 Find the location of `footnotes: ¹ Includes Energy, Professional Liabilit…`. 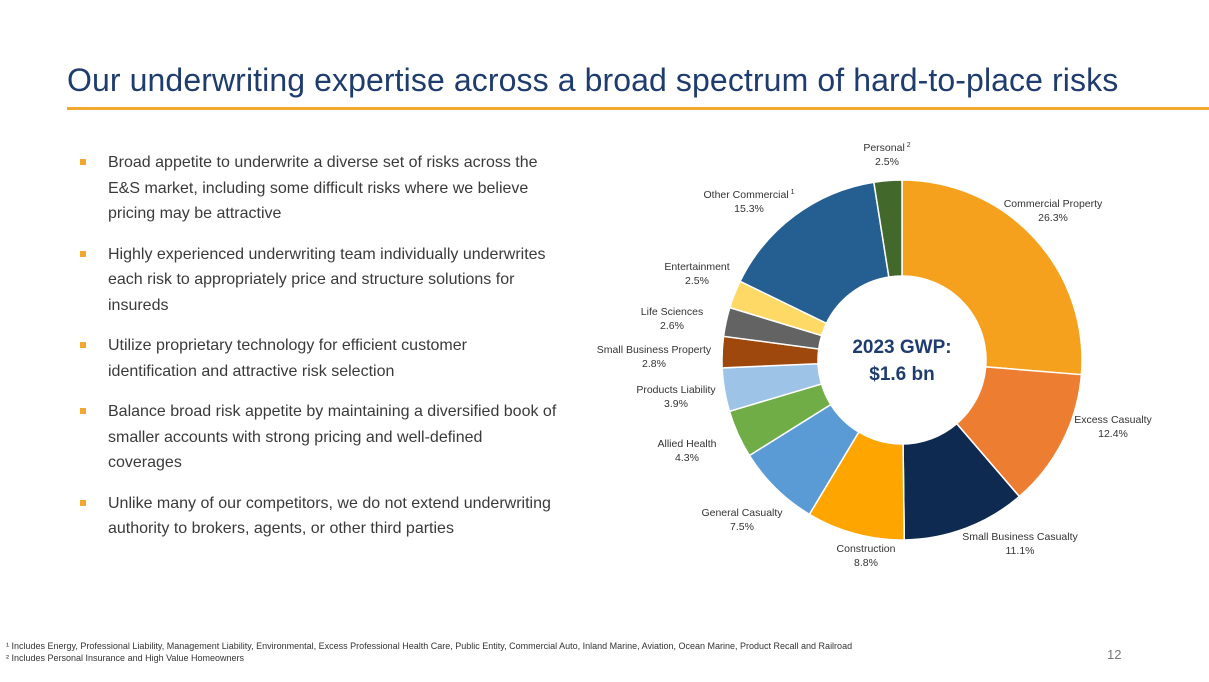

footnotes: ¹ Includes Energy, Professional Liabilit… is located at coordinates (429, 652).